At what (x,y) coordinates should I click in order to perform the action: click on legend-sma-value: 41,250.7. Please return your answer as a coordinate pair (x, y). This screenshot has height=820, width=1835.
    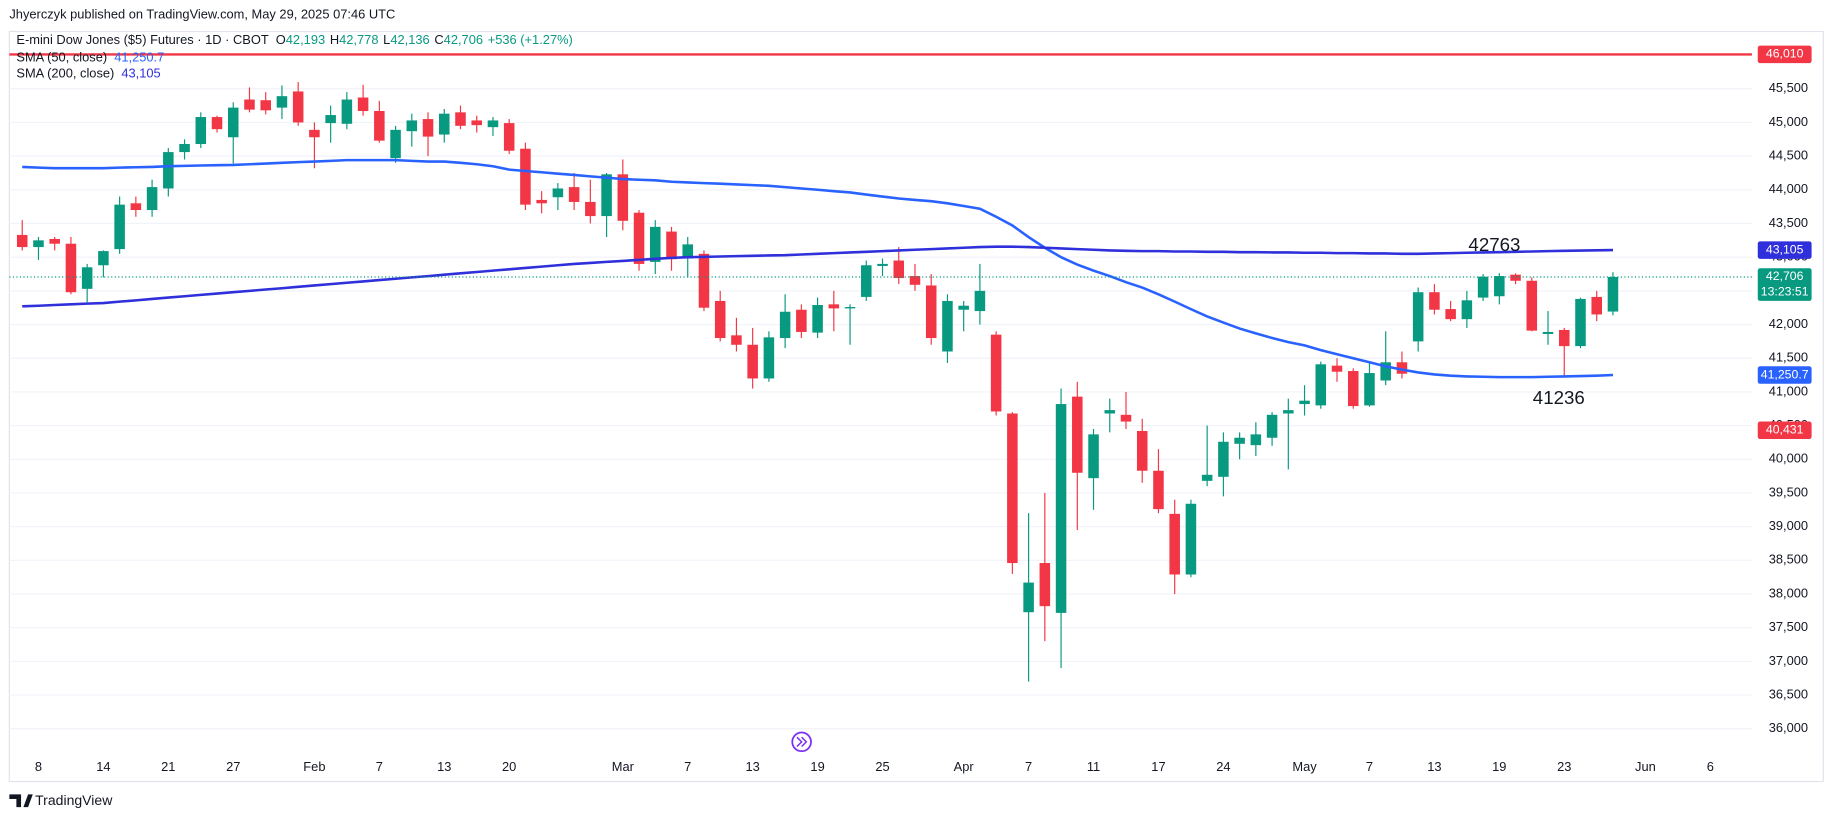
    Looking at the image, I should click on (139, 57).